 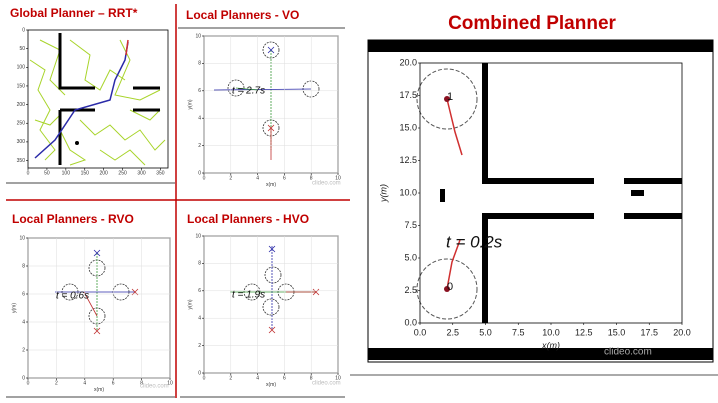 What do you see at coordinates (141, 173) in the screenshot?
I see `x-tick-label: 300` at bounding box center [141, 173].